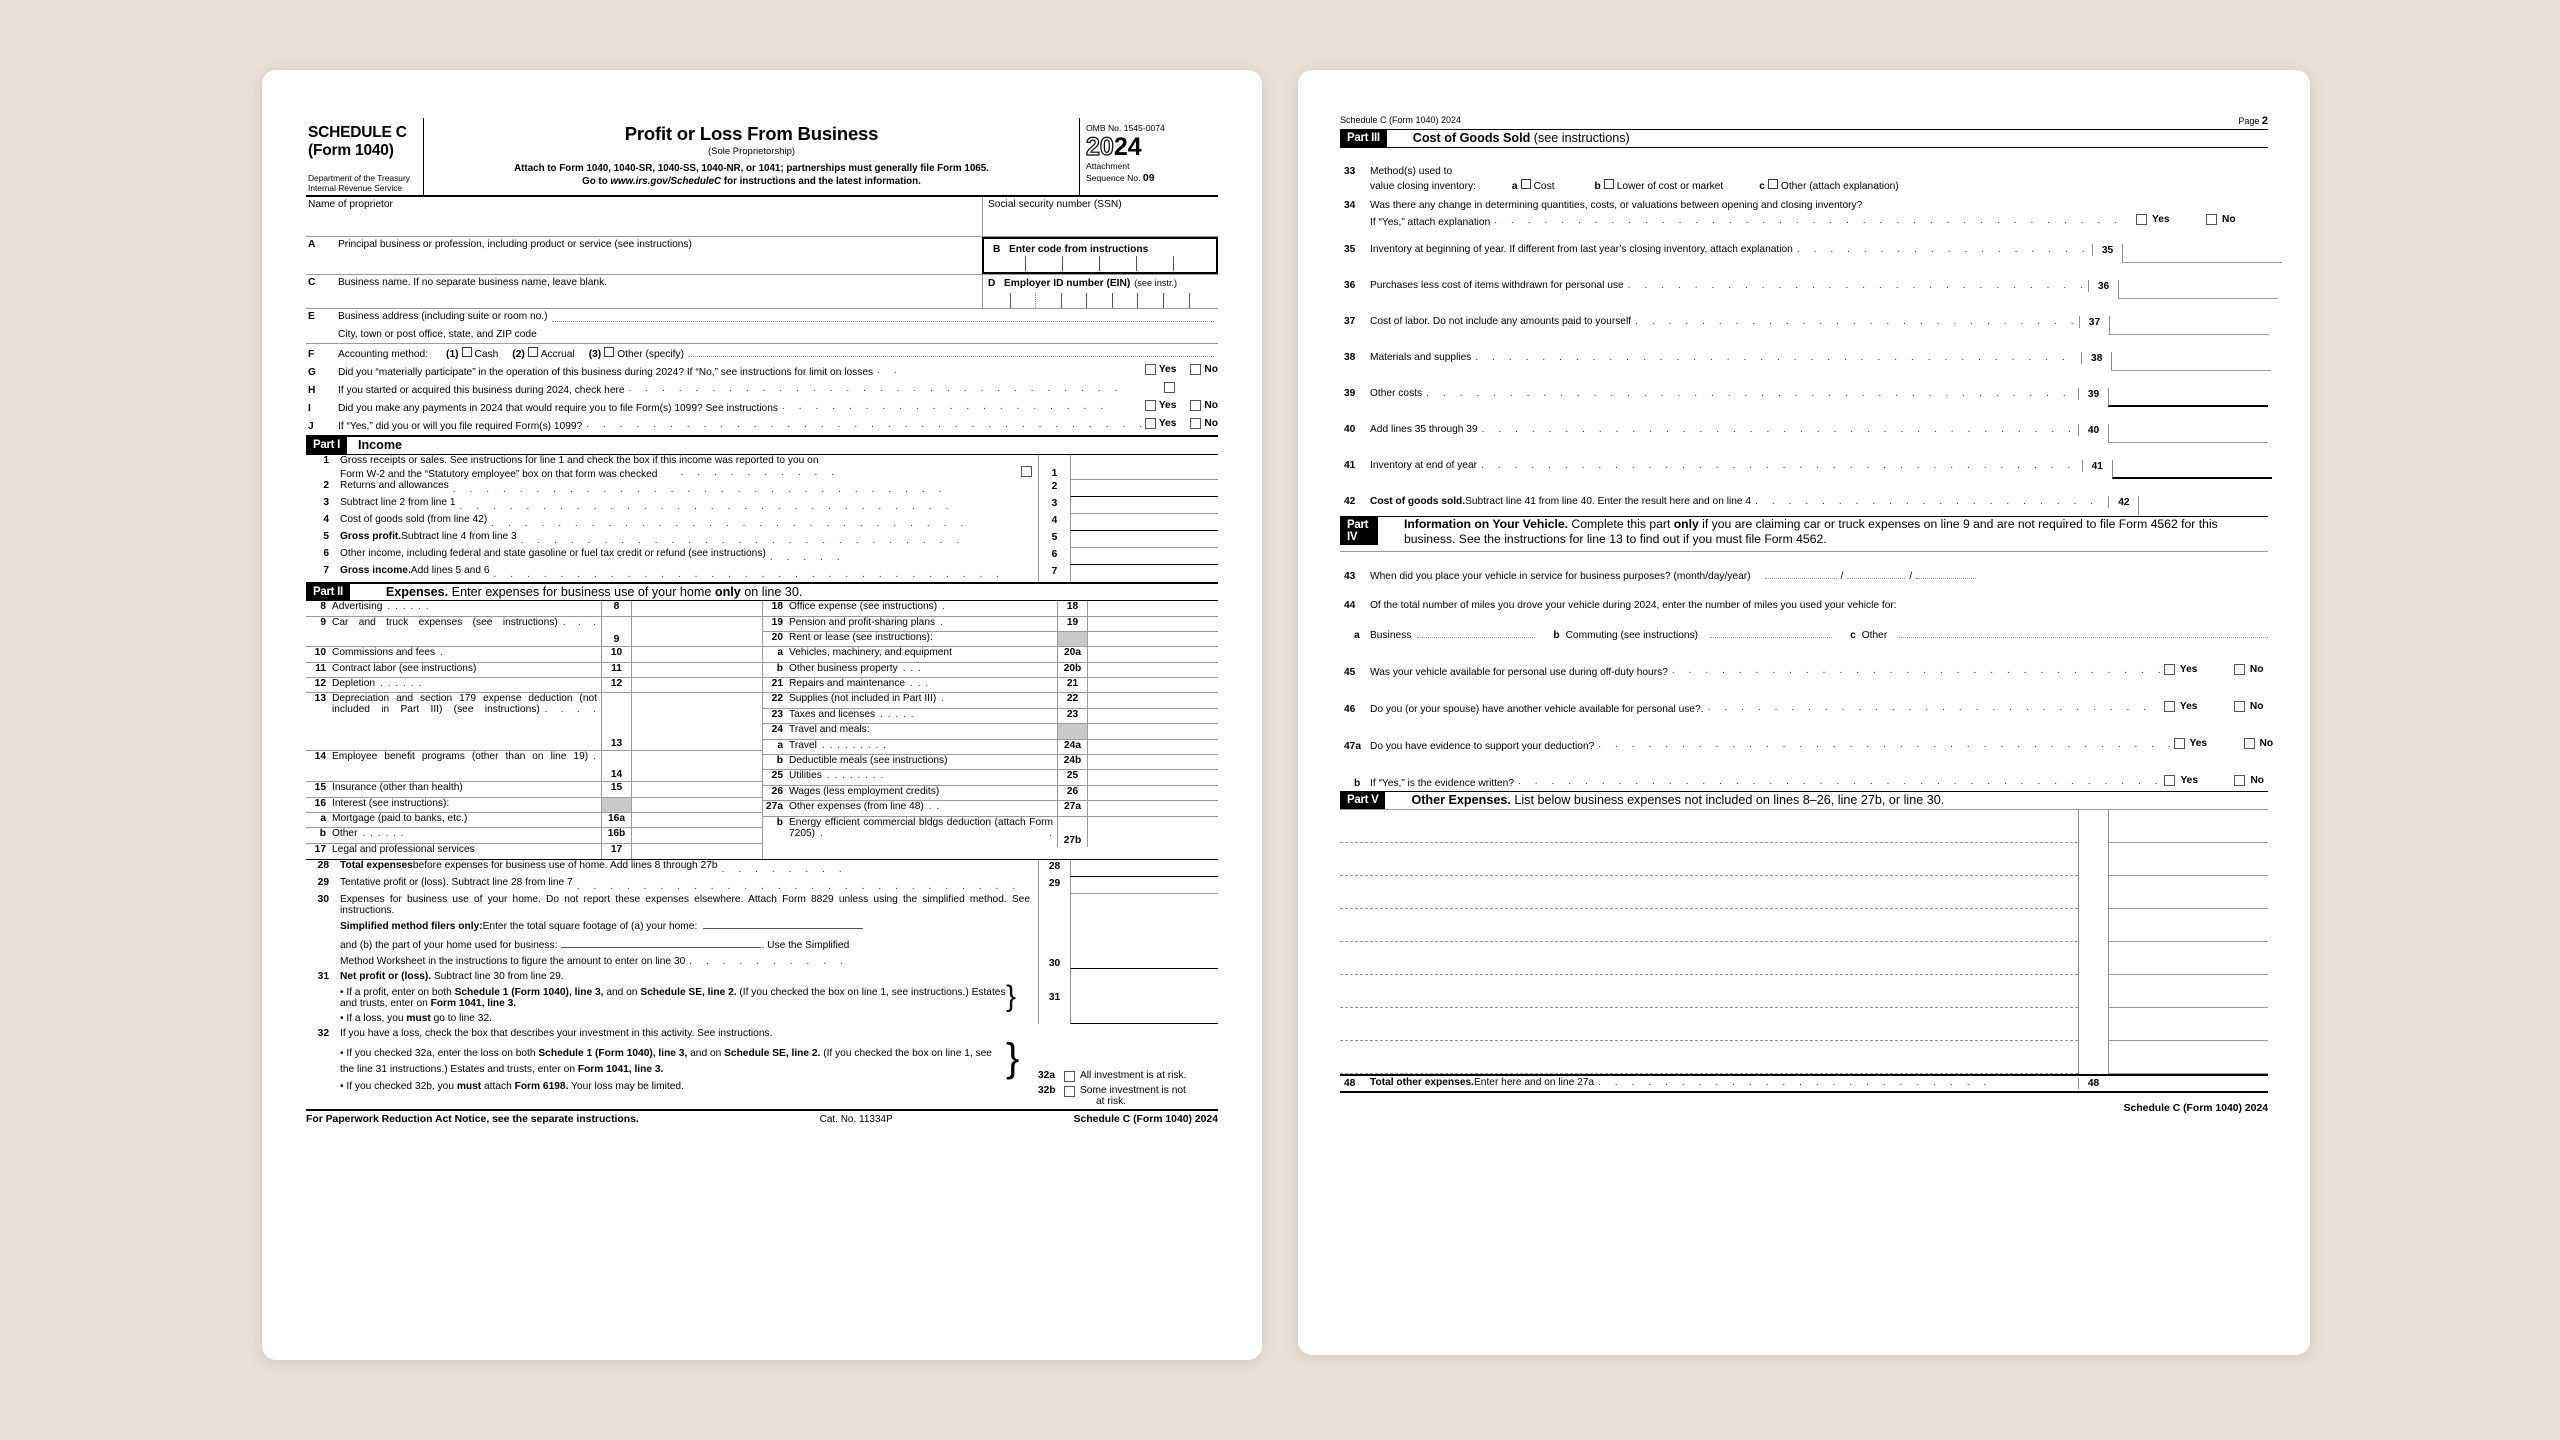  I want to click on row-i-no-checkbox, so click(1196, 406).